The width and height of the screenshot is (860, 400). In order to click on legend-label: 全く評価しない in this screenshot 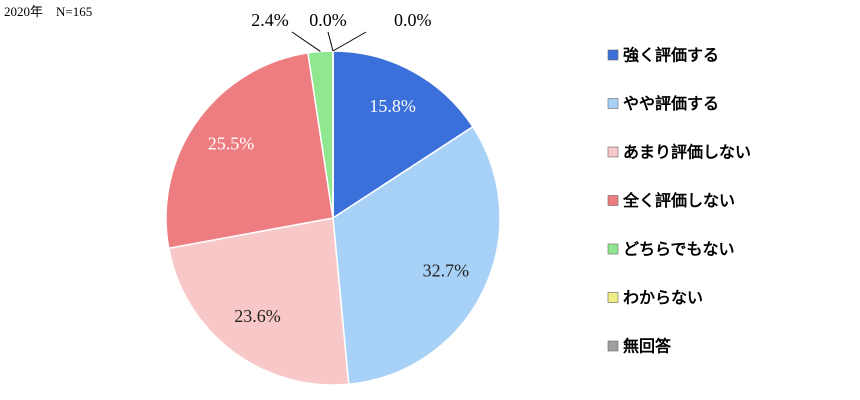, I will do `click(678, 200)`.